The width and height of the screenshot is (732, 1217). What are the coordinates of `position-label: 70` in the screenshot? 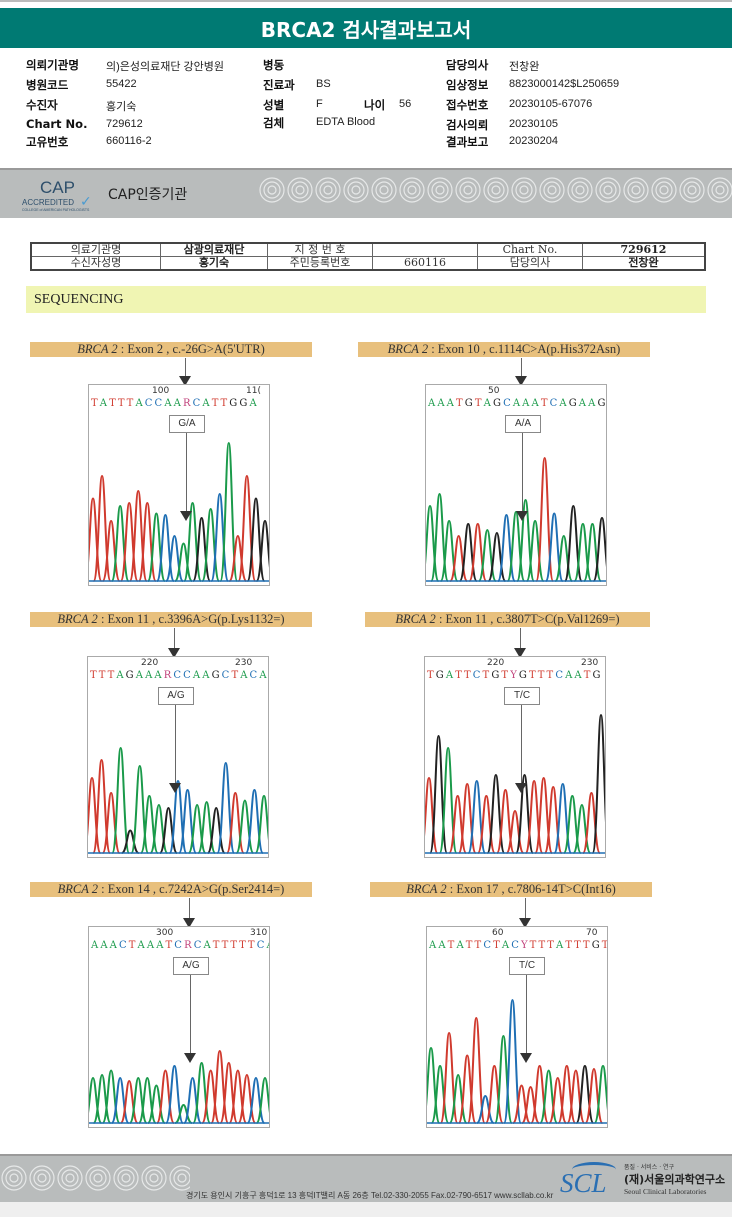 It's located at (592, 933).